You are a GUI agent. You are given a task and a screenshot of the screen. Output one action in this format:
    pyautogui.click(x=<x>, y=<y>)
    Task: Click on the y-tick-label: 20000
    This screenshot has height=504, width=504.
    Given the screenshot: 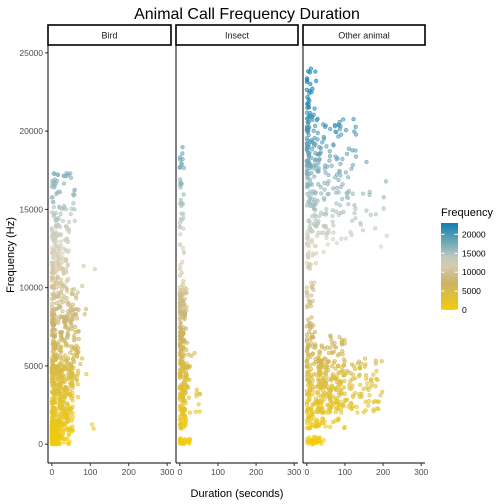 What is the action you would take?
    pyautogui.click(x=31, y=131)
    